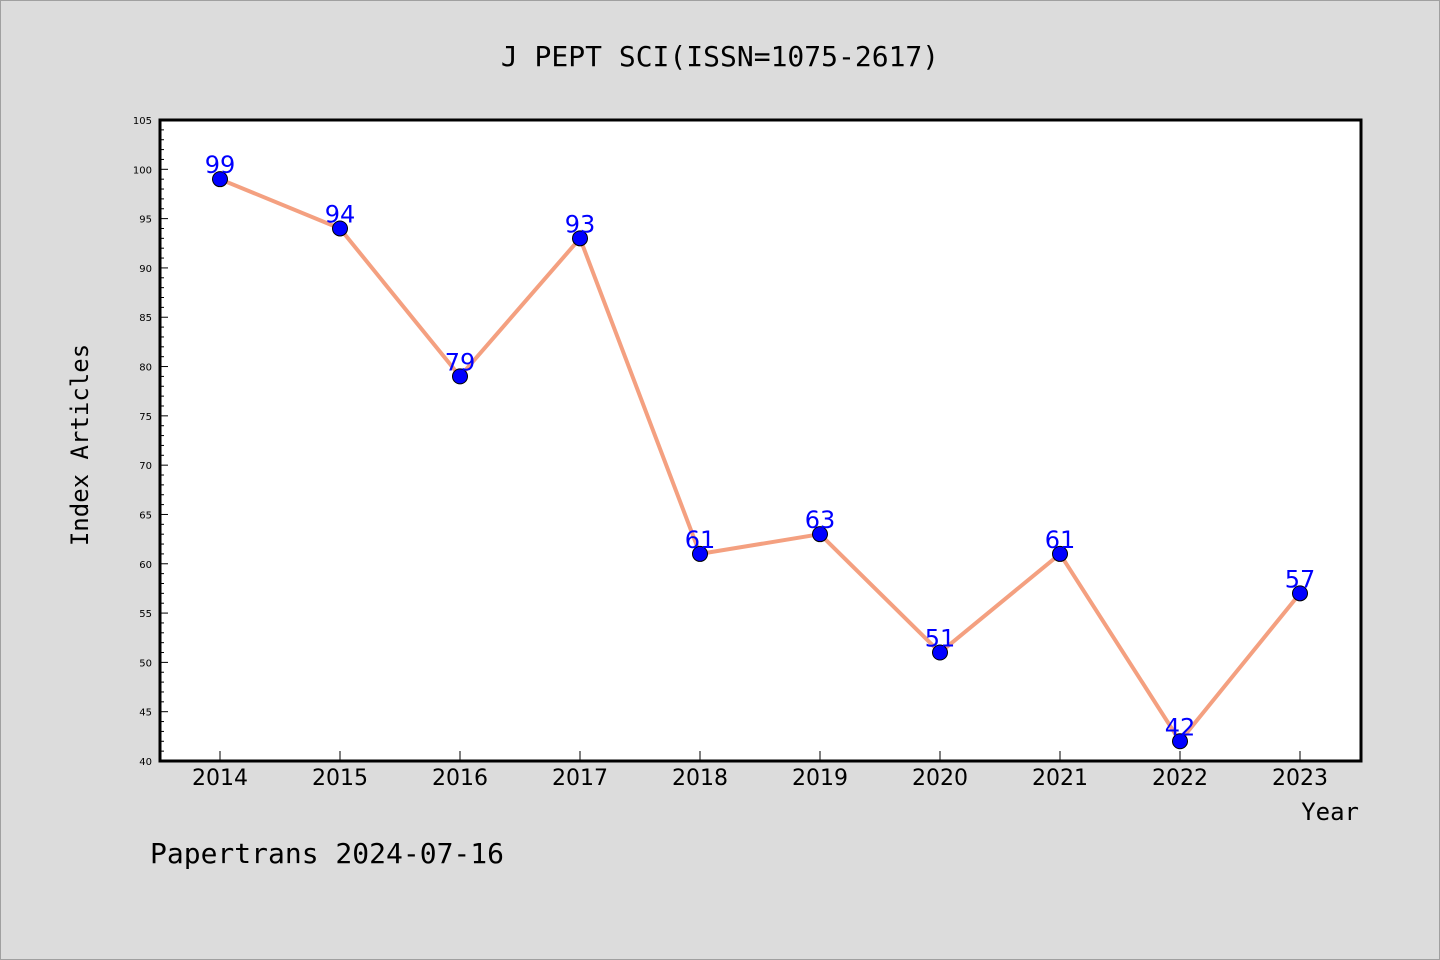  I want to click on data-label: 57, so click(1300, 579).